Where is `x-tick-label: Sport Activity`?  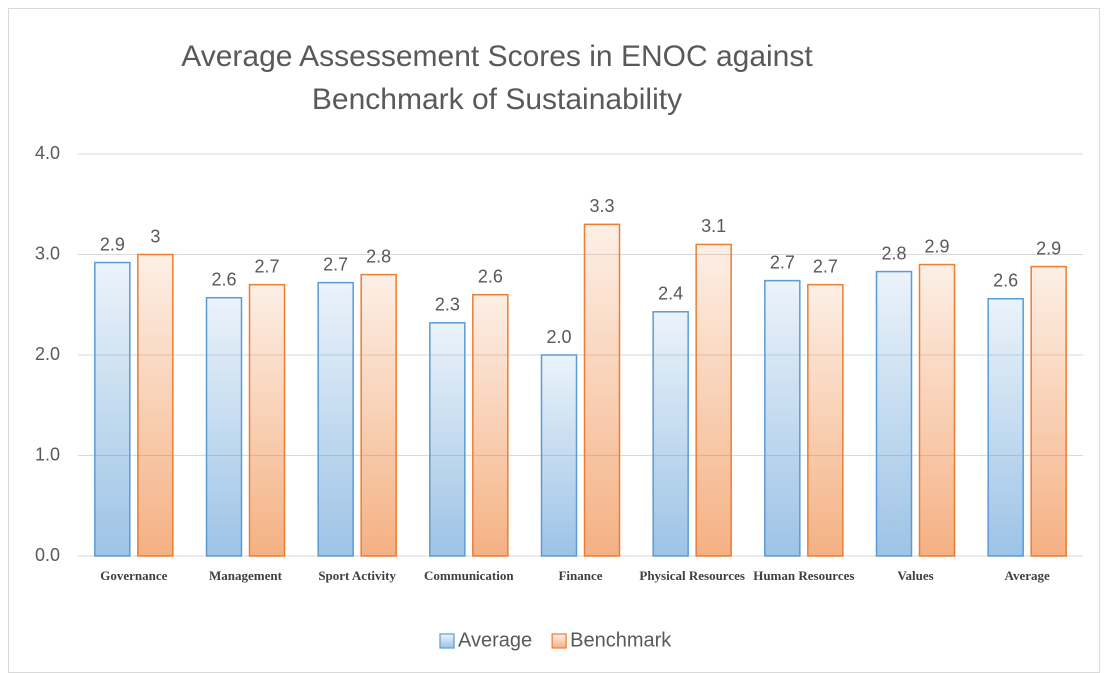 x-tick-label: Sport Activity is located at coordinates (357, 575).